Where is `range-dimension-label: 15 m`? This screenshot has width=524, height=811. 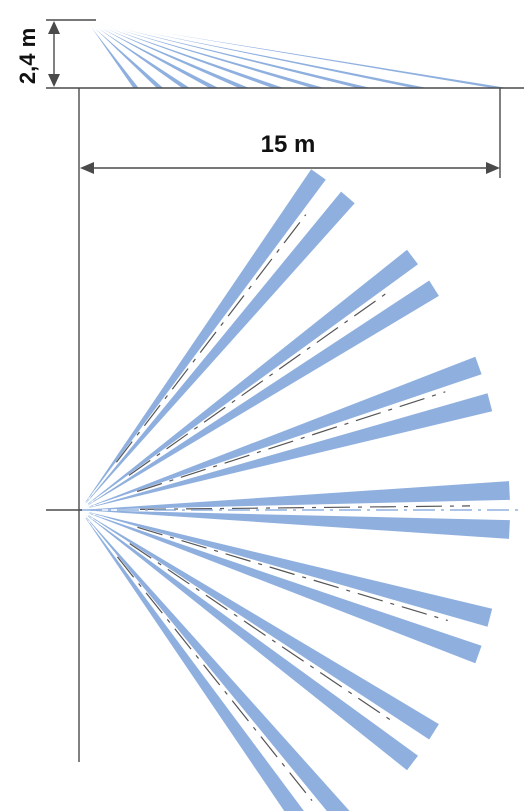 range-dimension-label: 15 m is located at coordinates (288, 144).